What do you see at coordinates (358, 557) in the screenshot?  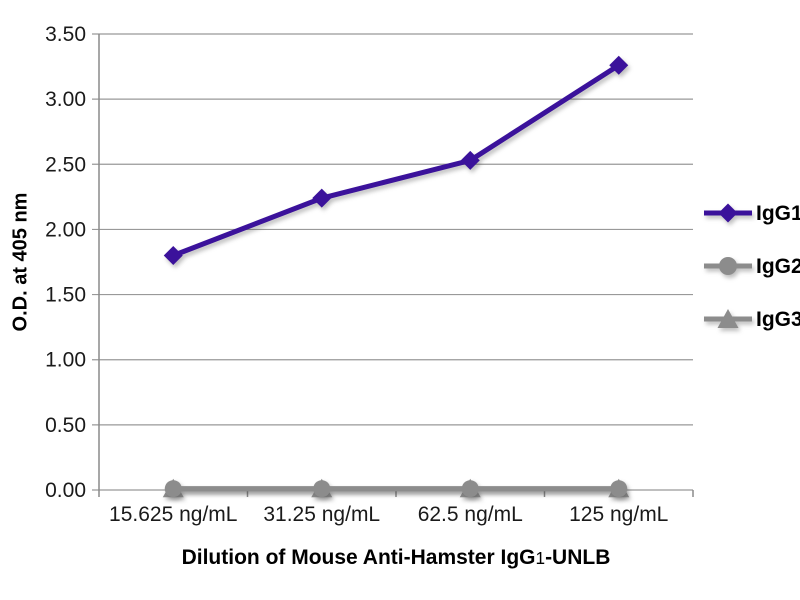 I see `x-axis-title-prefix: Dilution of Mouse Anti-Hamster IgG` at bounding box center [358, 557].